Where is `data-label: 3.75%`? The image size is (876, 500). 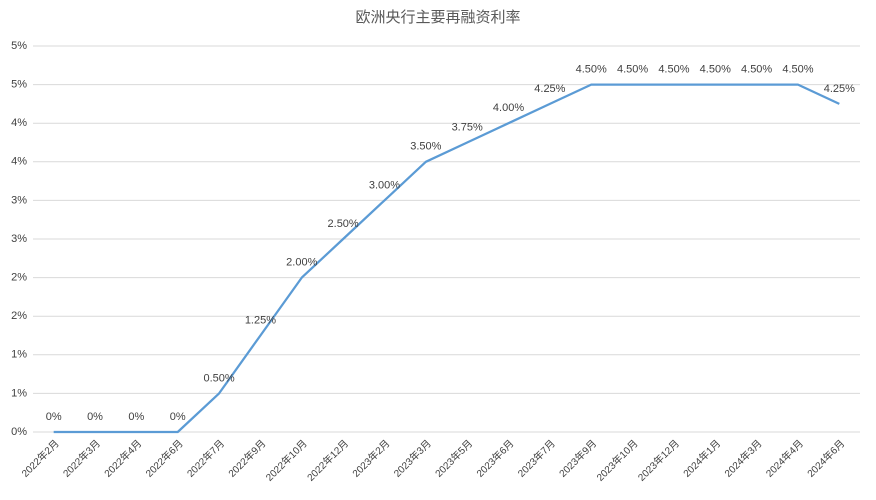 data-label: 3.75% is located at coordinates (467, 127).